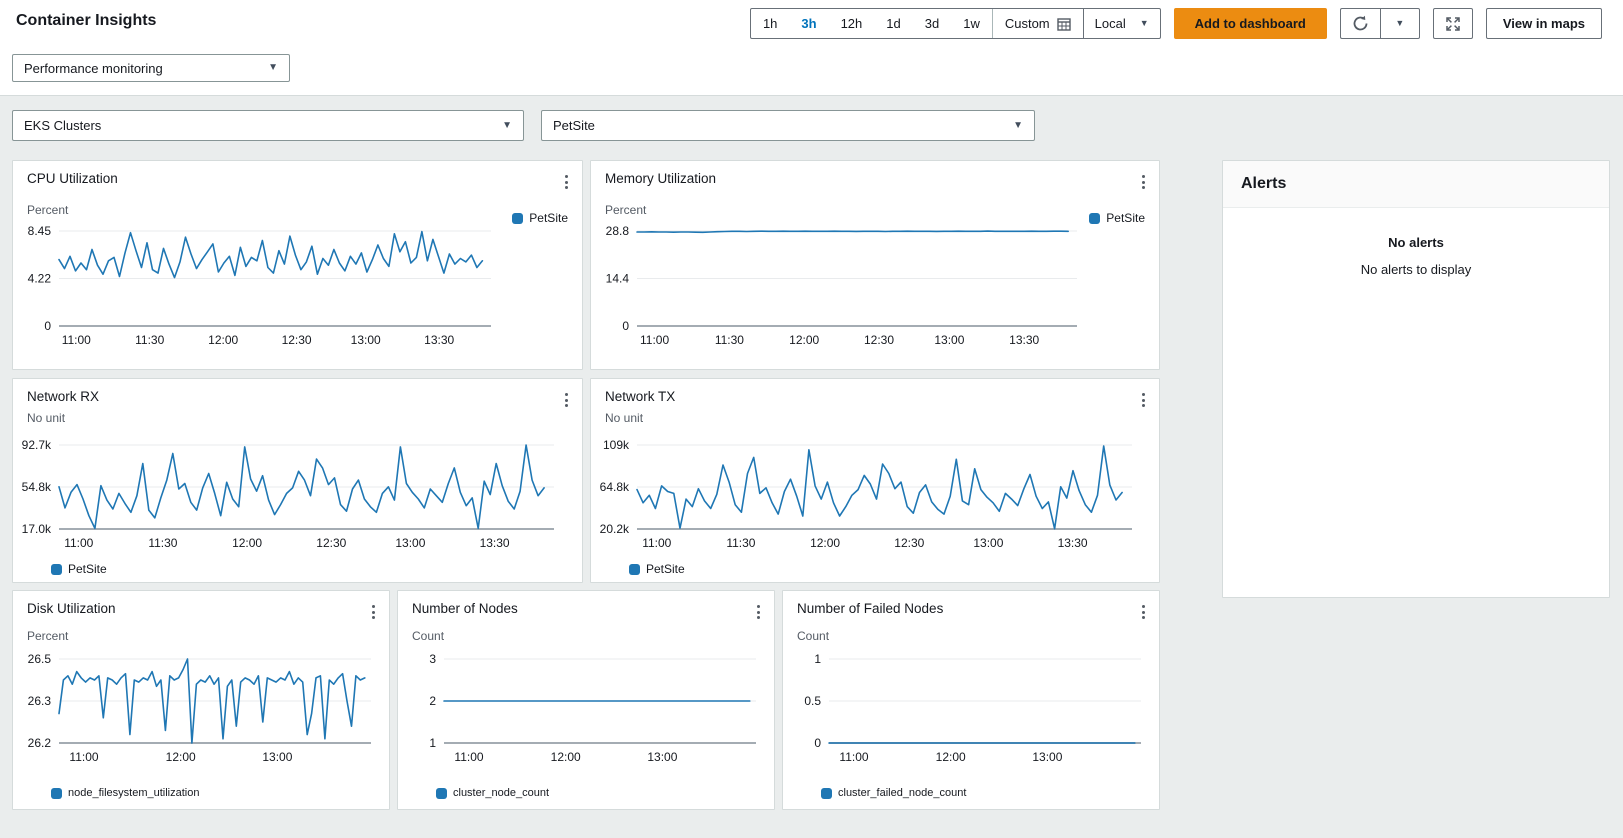  I want to click on time-range-1d: 1d, so click(893, 23).